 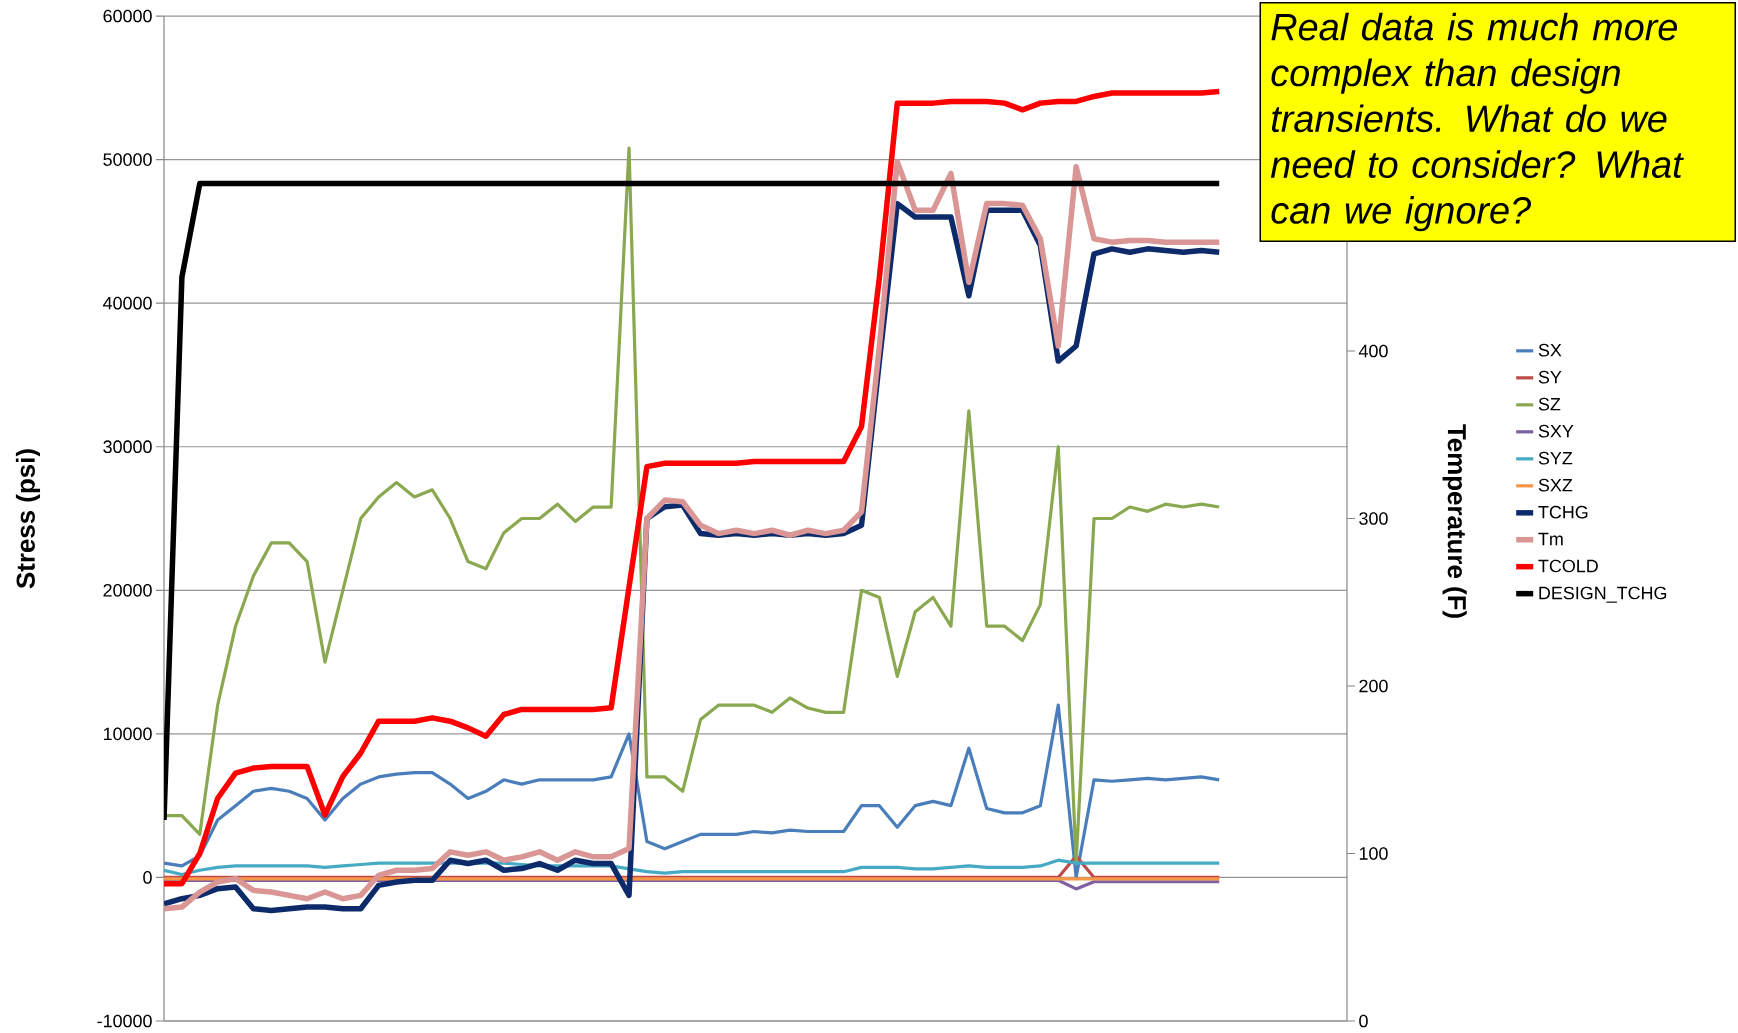 I want to click on text: Real data is much more complex than design transients. What do we need to consider? What can we ignore?, so click(x=1477, y=122).